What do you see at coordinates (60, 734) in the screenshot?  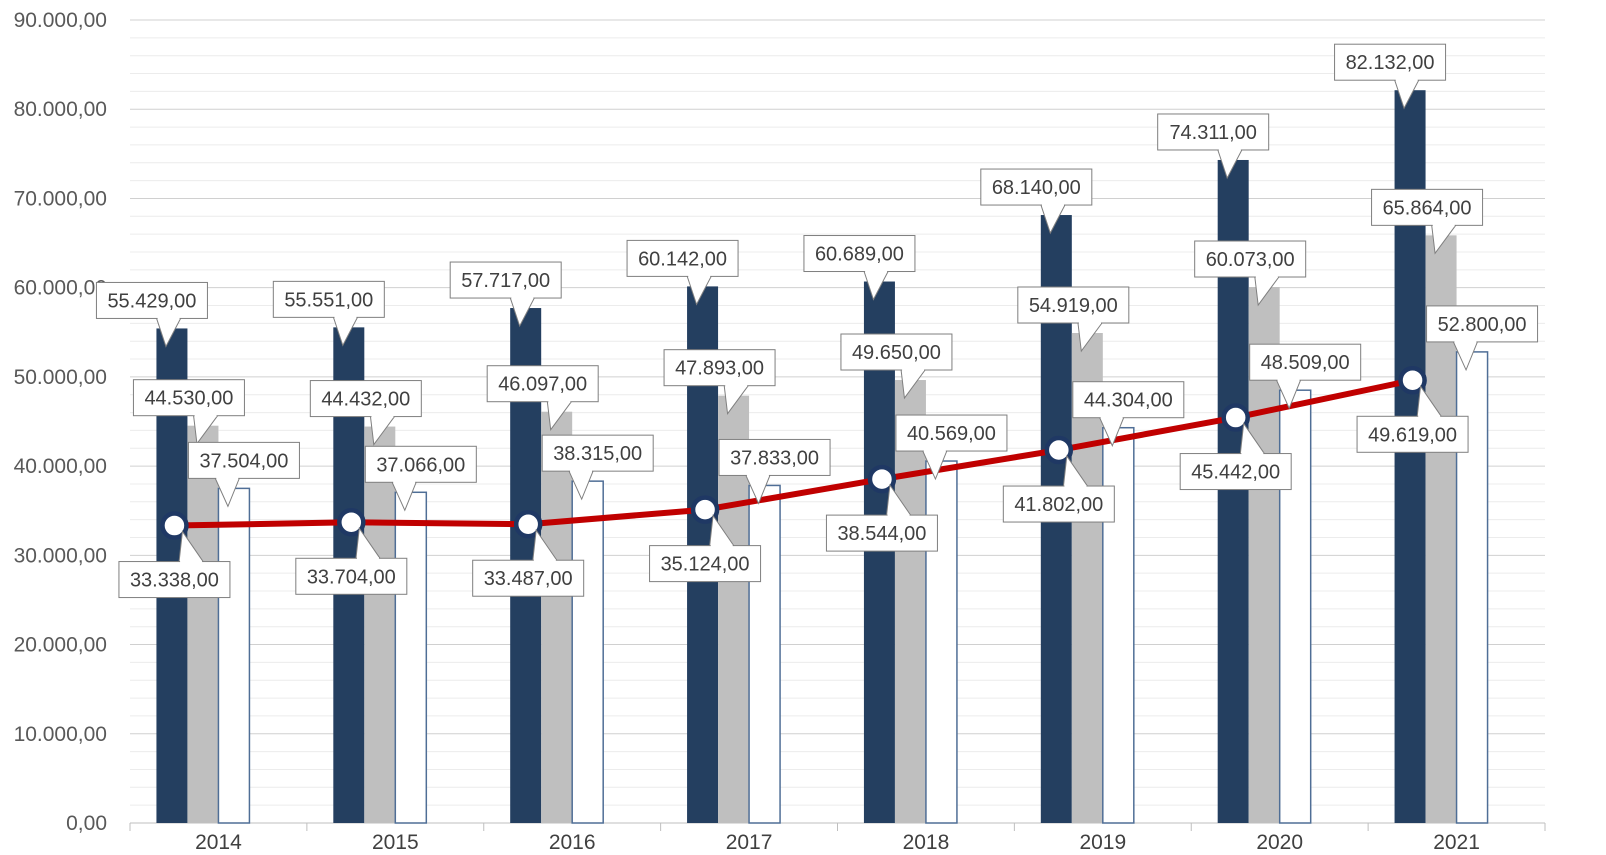 I see `y-tick-label: 10.000,00` at bounding box center [60, 734].